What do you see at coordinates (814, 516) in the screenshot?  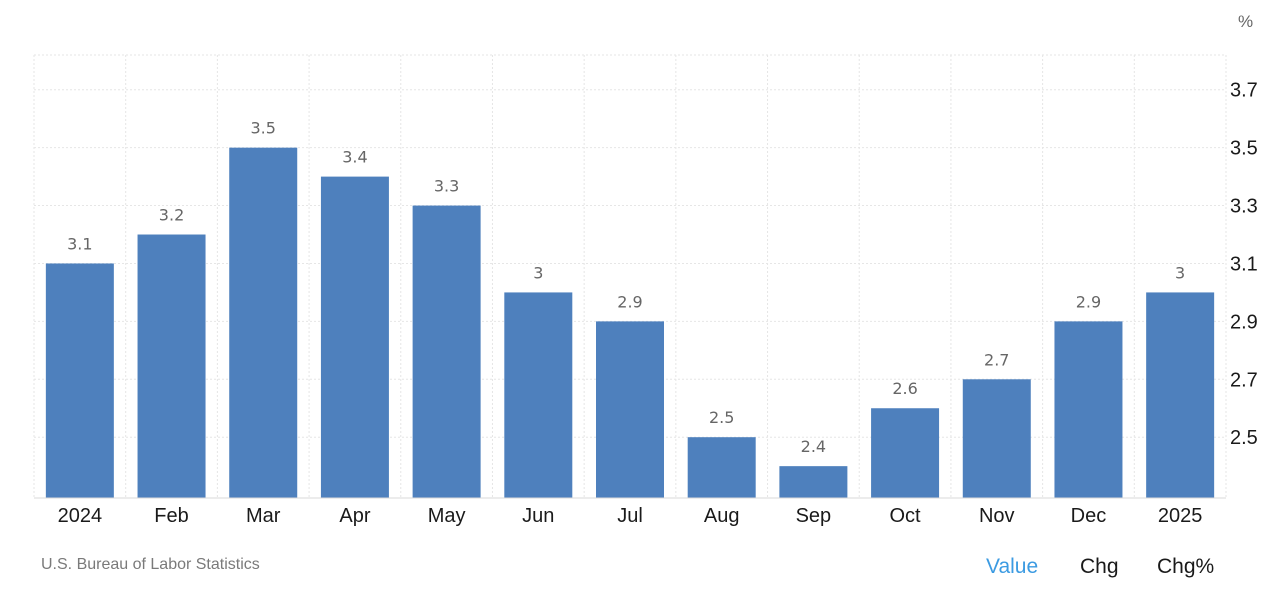 I see `x-tick-label: Sep` at bounding box center [814, 516].